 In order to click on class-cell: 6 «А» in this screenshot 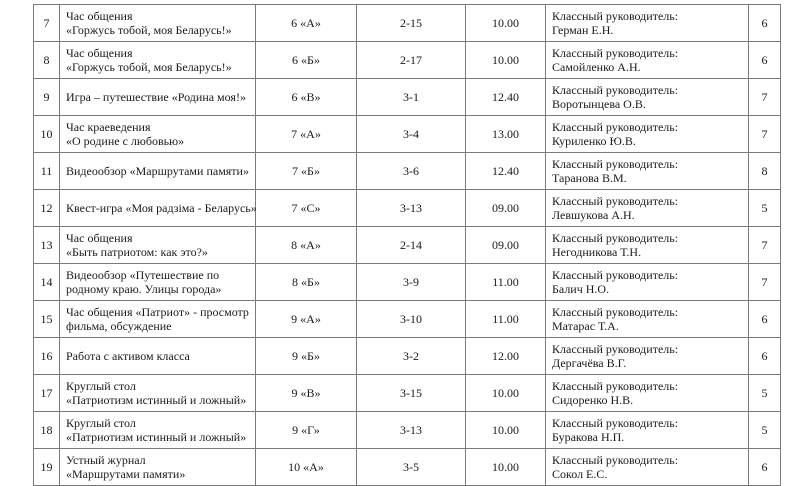, I will do `click(306, 23)`.